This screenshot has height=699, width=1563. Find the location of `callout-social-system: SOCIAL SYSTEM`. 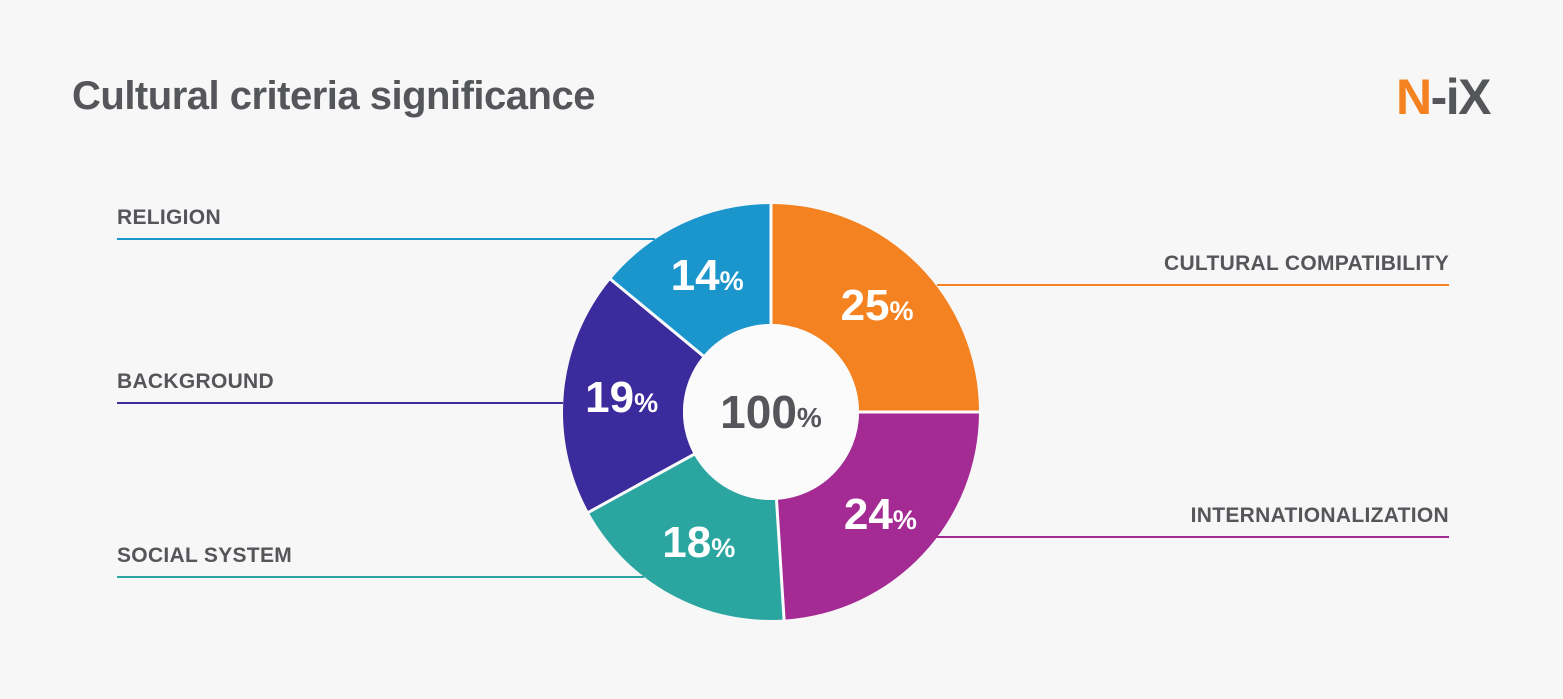

callout-social-system: SOCIAL SYSTEM is located at coordinates (380, 561).